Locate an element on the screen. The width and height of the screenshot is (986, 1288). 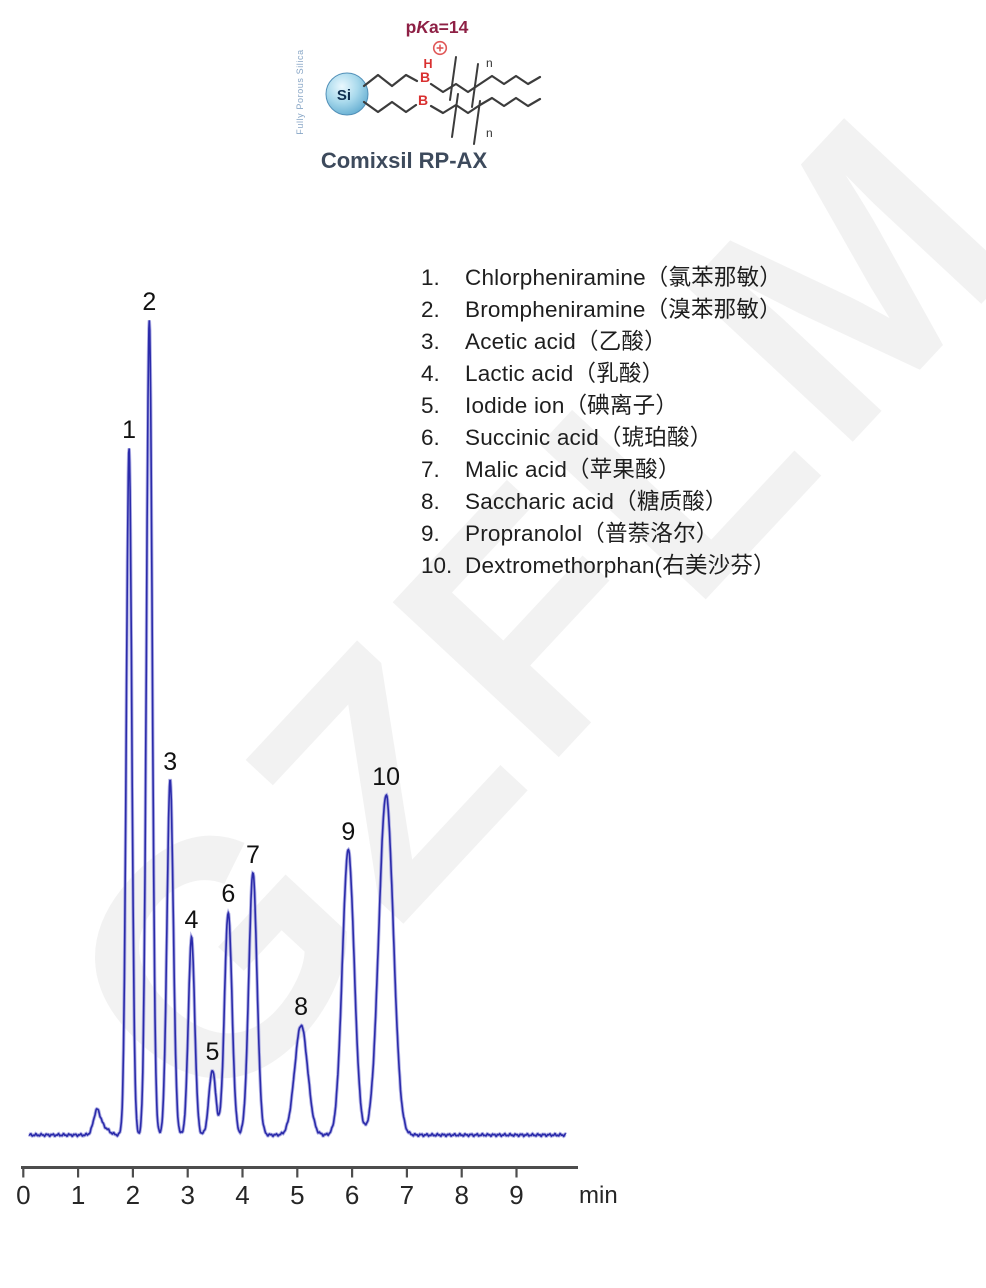
x-tick-label: 2 is located at coordinates (133, 1195).